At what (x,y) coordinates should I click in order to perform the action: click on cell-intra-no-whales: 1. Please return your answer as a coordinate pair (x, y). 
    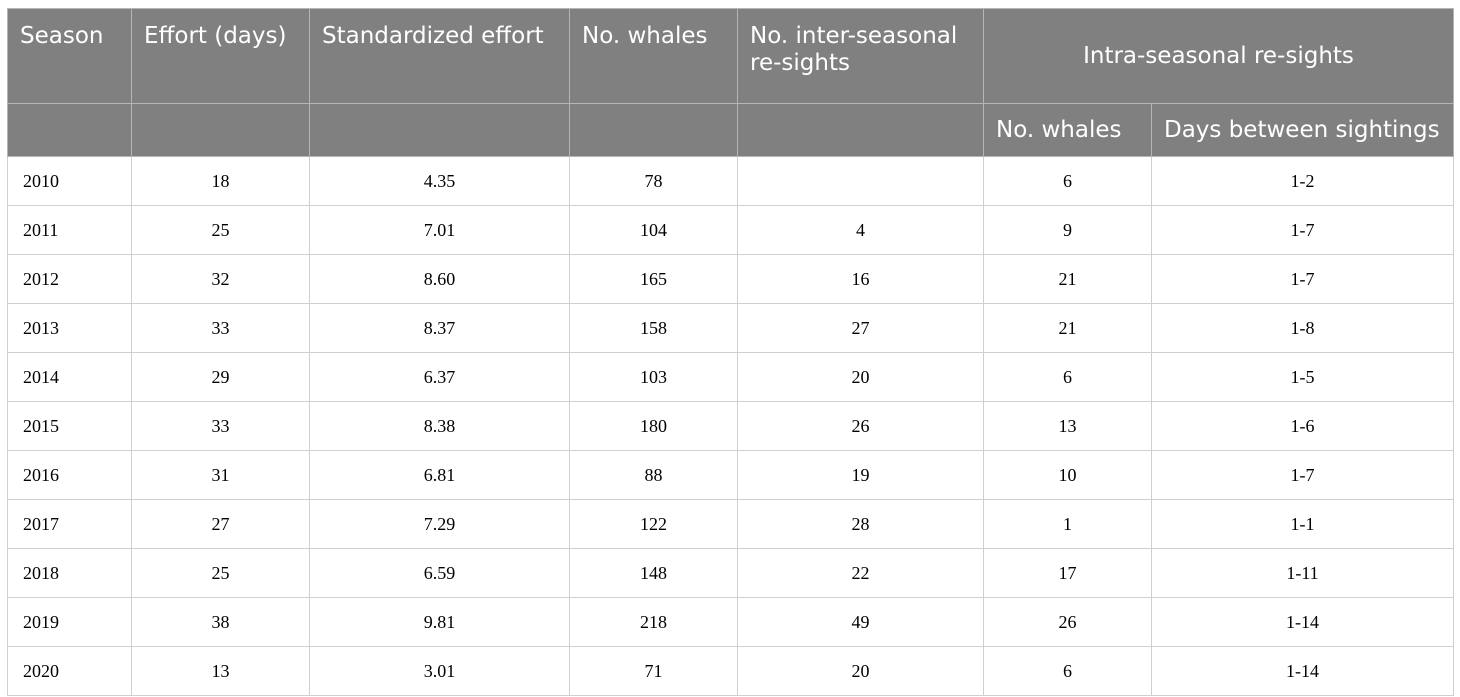
    Looking at the image, I should click on (1067, 524).